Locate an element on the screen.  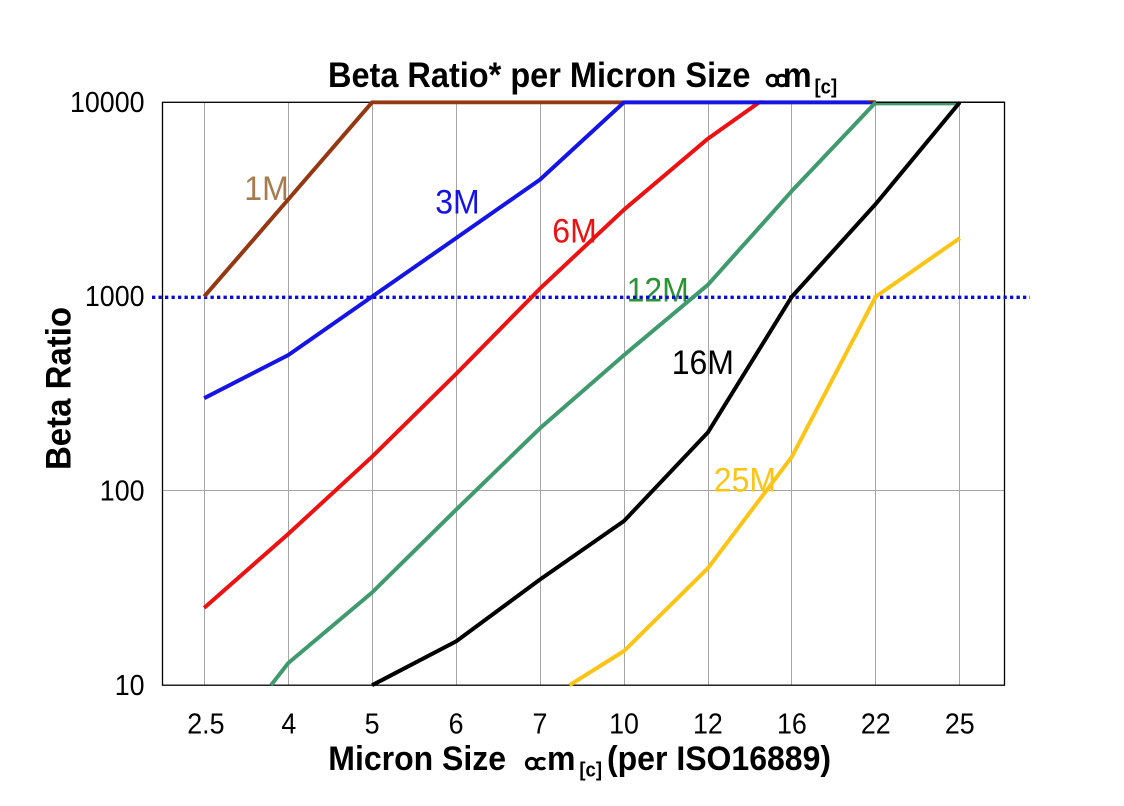
svg-text: 5 is located at coordinates (372, 724).